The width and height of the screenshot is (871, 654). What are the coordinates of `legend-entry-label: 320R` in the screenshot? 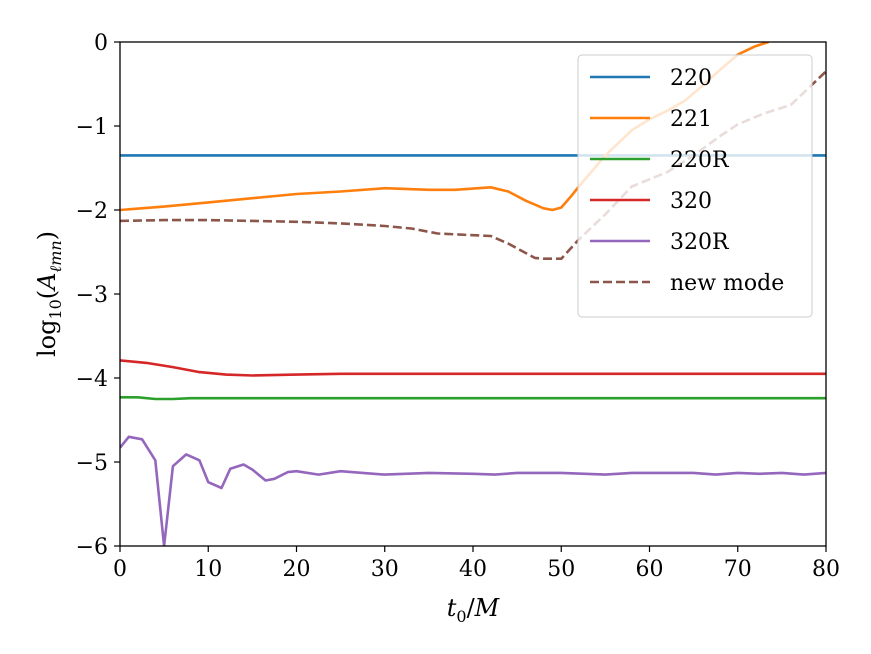 It's located at (700, 242).